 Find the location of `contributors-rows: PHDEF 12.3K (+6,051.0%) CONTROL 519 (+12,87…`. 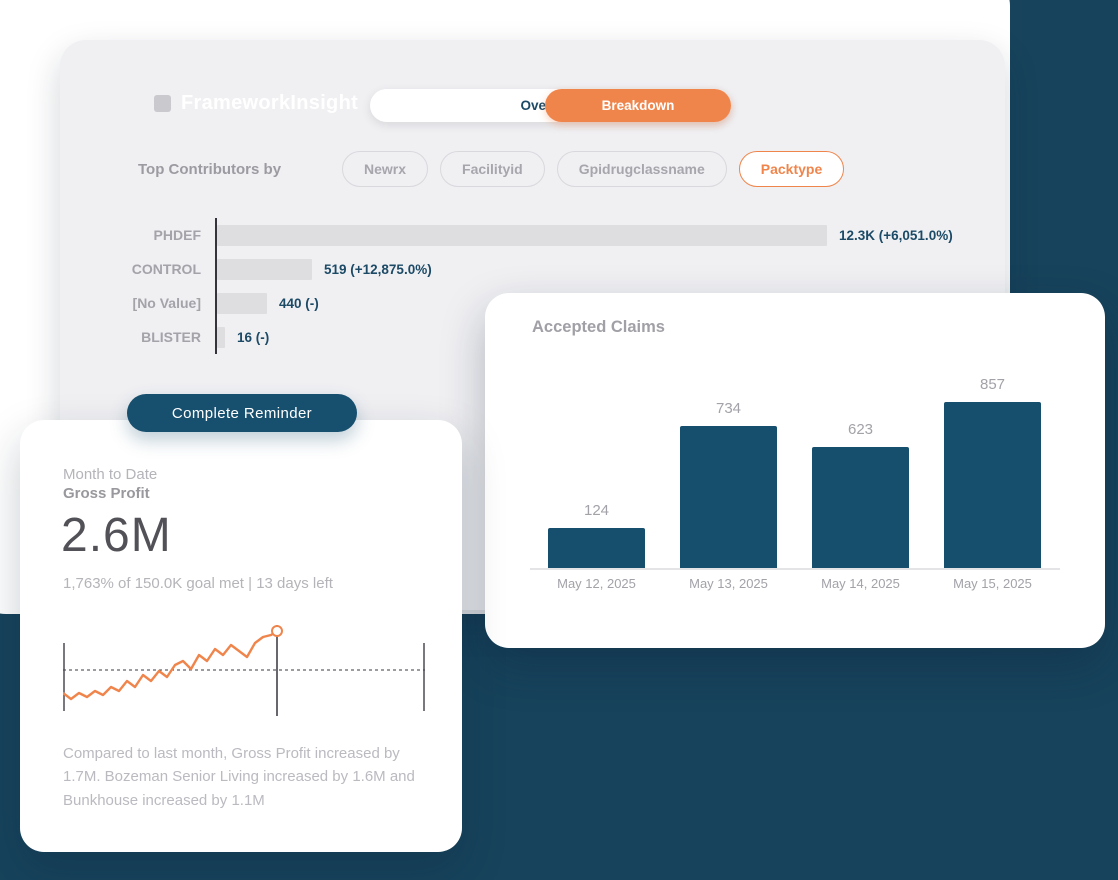

contributors-rows: PHDEF 12.3K (+6,051.0%) CONTROL 519 (+12,87… is located at coordinates (550, 286).